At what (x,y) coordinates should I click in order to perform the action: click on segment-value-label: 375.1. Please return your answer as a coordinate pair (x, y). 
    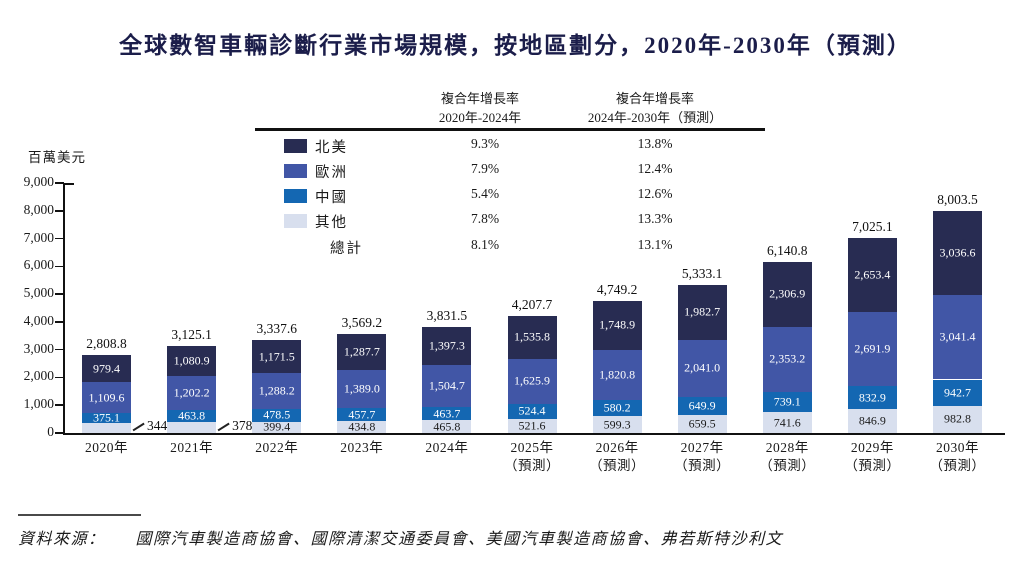
    Looking at the image, I should click on (107, 417).